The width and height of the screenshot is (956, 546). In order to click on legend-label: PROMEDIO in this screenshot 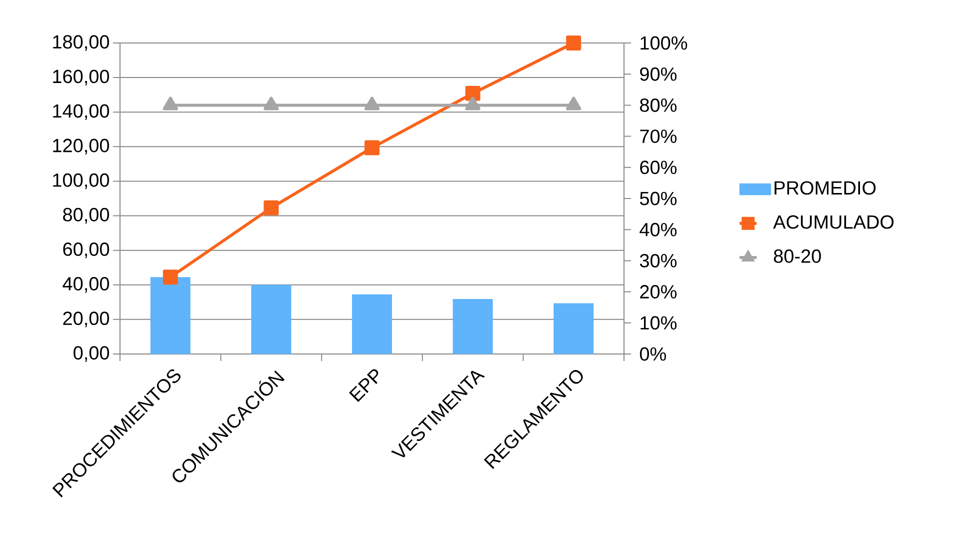, I will do `click(825, 188)`.